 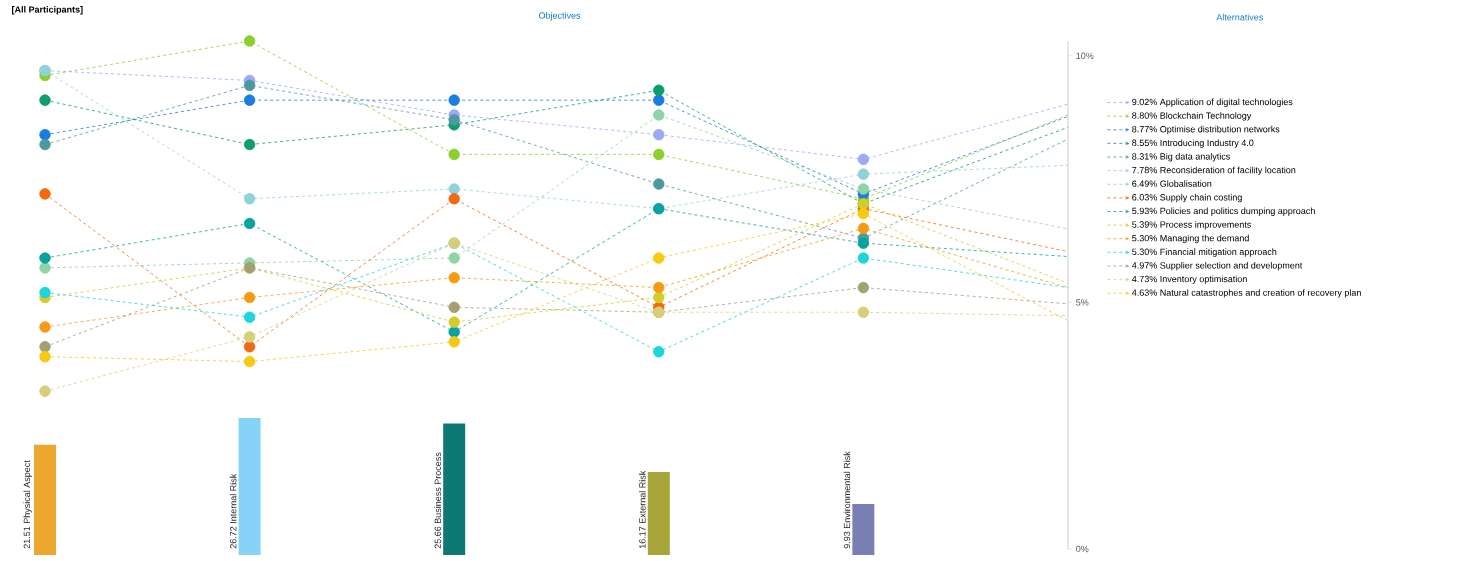 What do you see at coordinates (559, 16) in the screenshot?
I see `x-axis-title: Objectives` at bounding box center [559, 16].